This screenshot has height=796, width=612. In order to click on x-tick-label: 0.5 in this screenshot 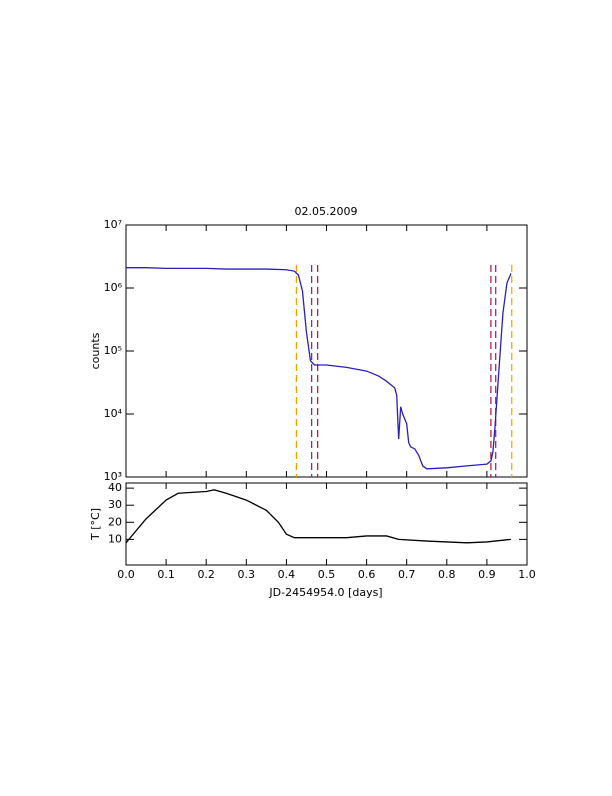, I will do `click(327, 574)`.